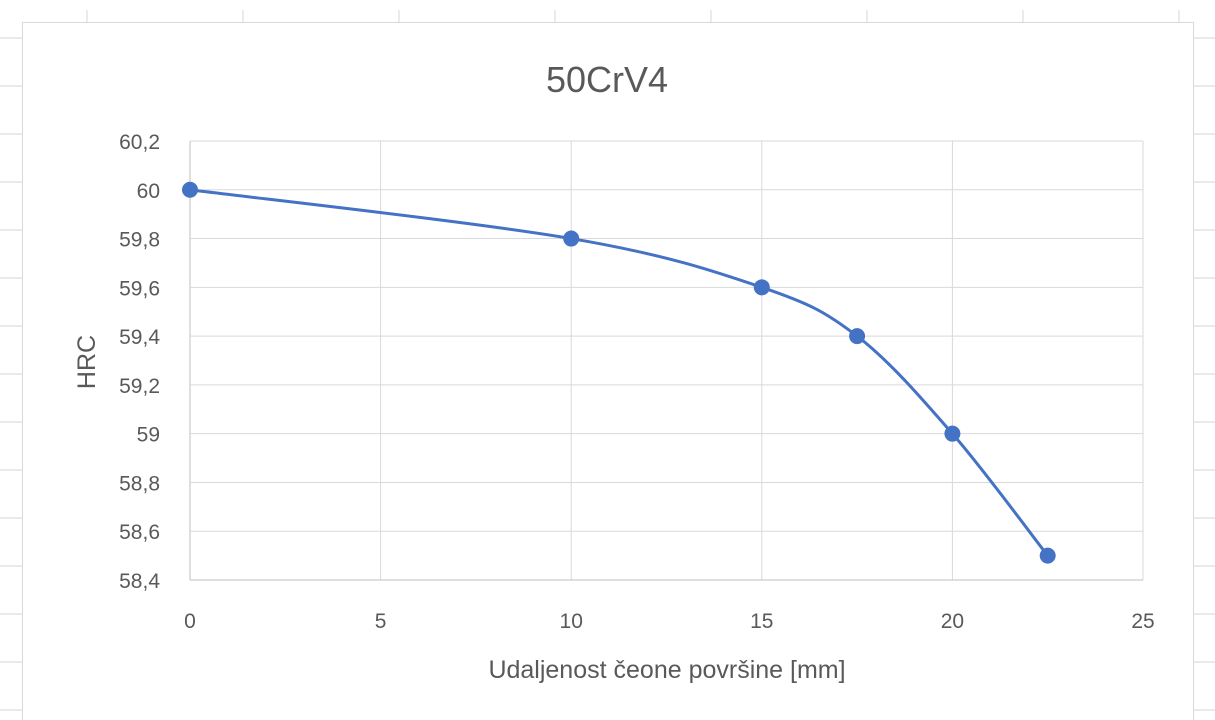 The image size is (1215, 720). I want to click on x-tick-label: 5, so click(381, 621).